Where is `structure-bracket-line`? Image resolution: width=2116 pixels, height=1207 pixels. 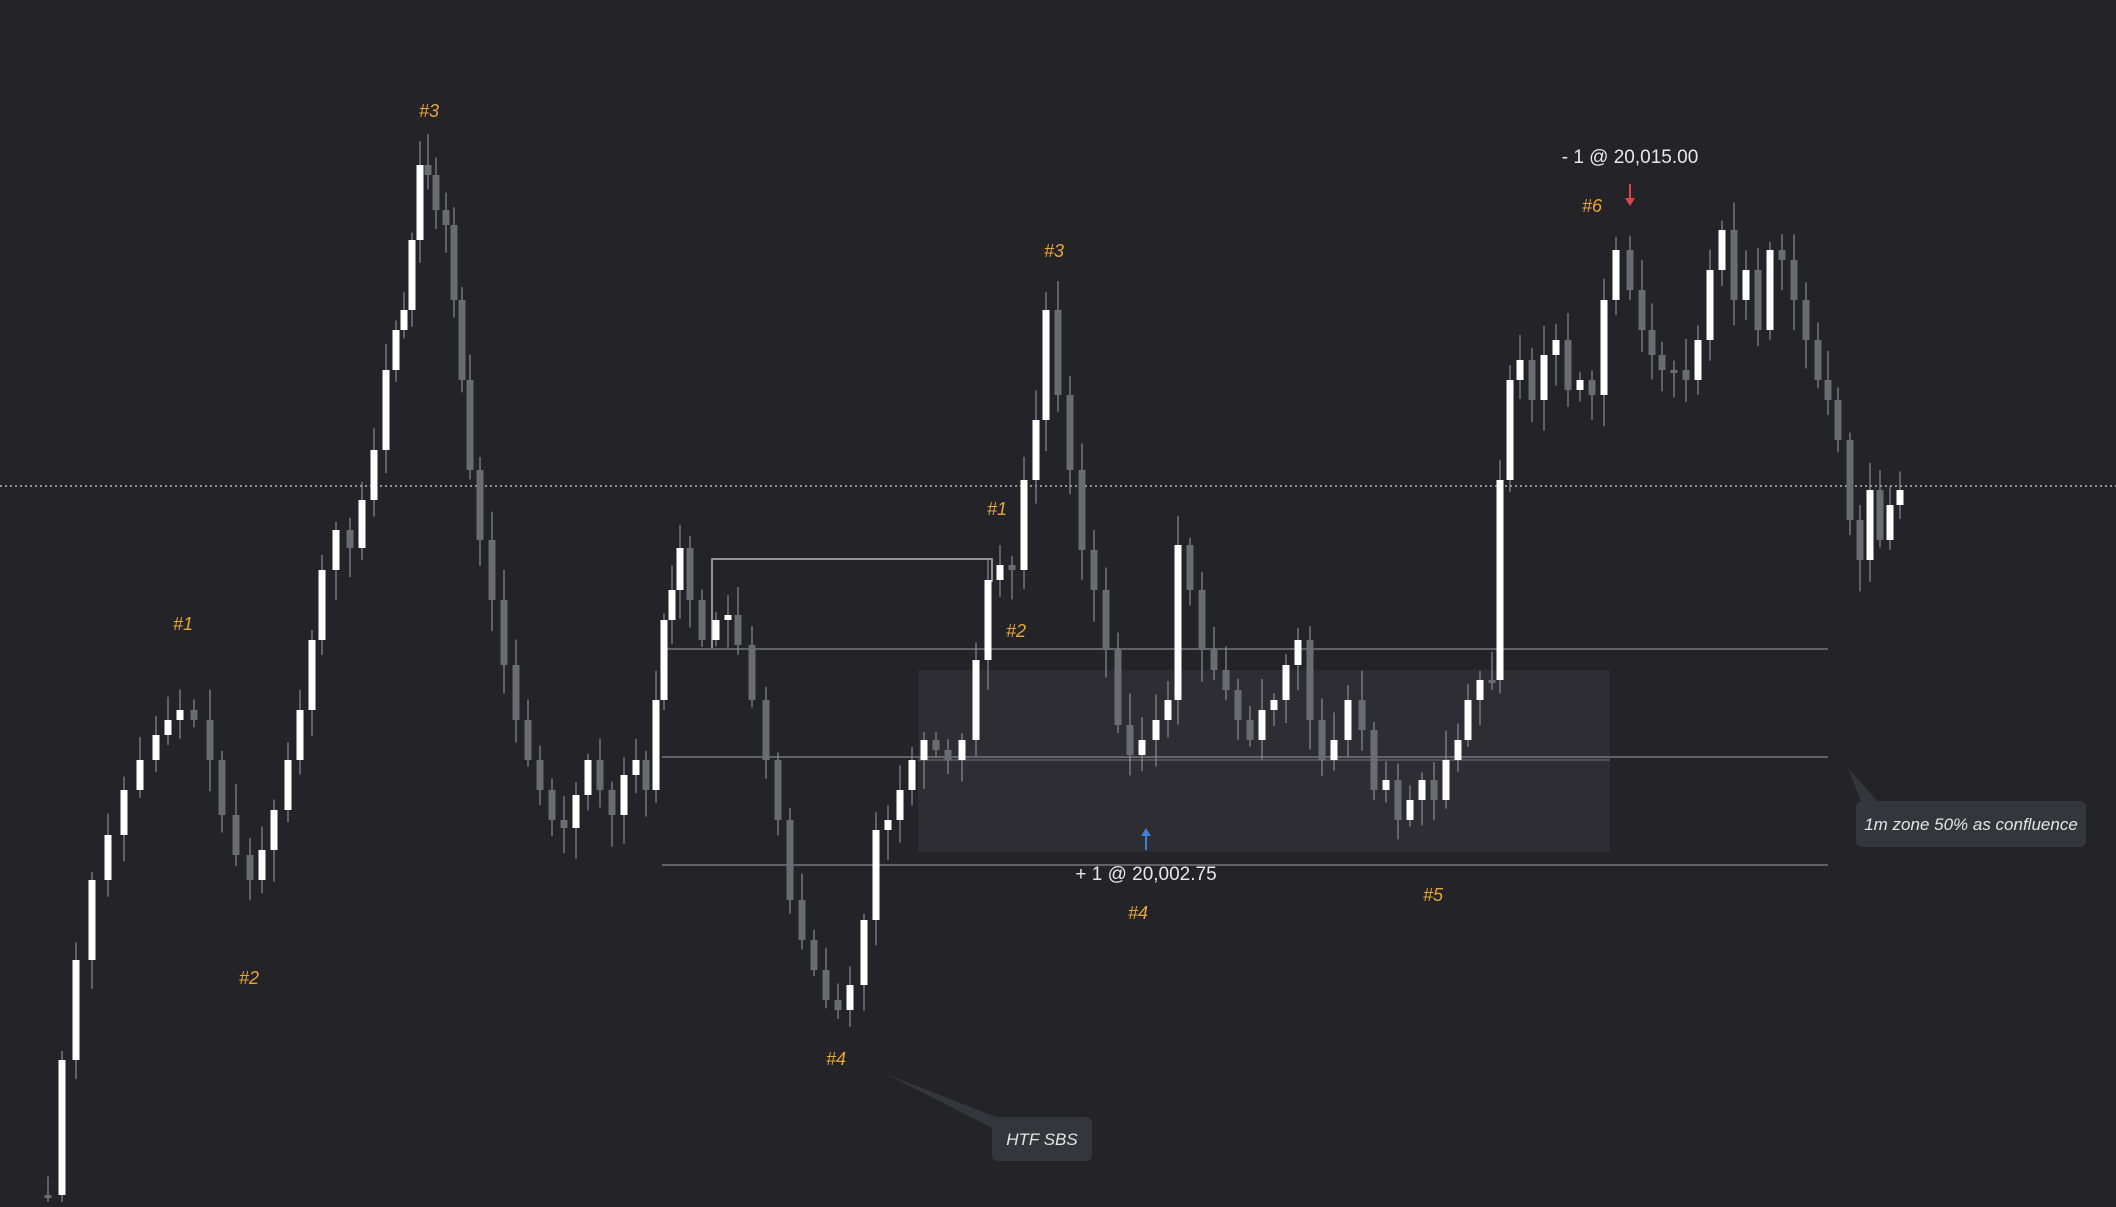
structure-bracket-line is located at coordinates (852, 603).